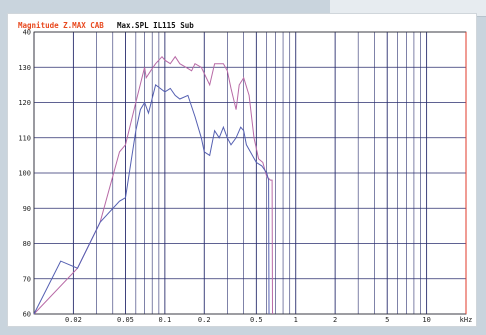 This screenshot has height=335, width=486. I want to click on y-tick-label: 120, so click(24, 103).